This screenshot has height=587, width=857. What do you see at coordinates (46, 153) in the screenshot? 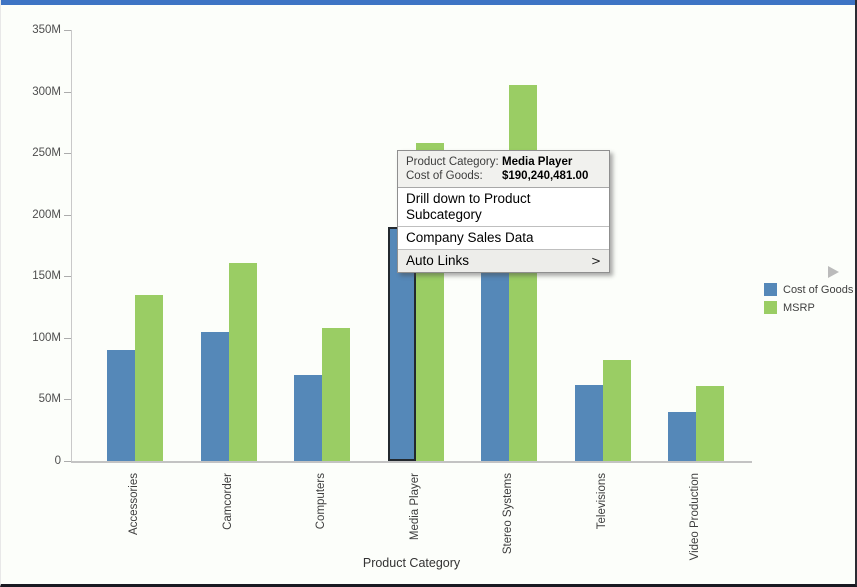
I see `y-tick-label: 250M` at bounding box center [46, 153].